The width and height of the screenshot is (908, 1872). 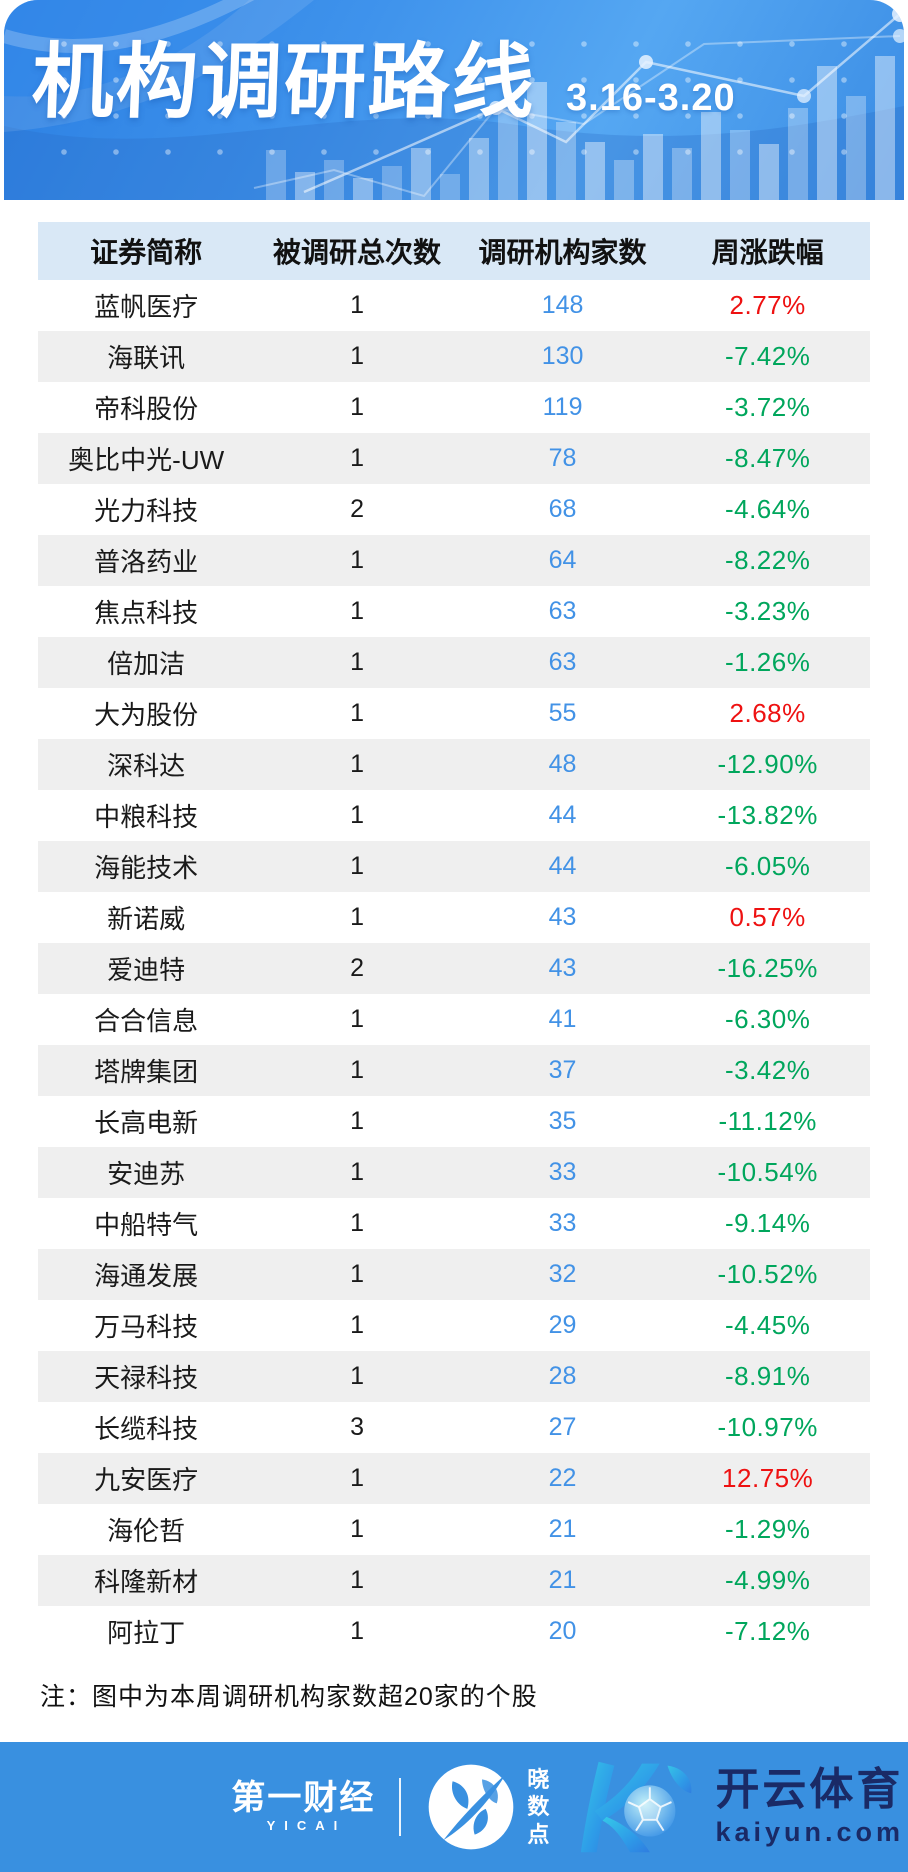 What do you see at coordinates (538, 1834) in the screenshot?
I see `xsd-char-3: 点` at bounding box center [538, 1834].